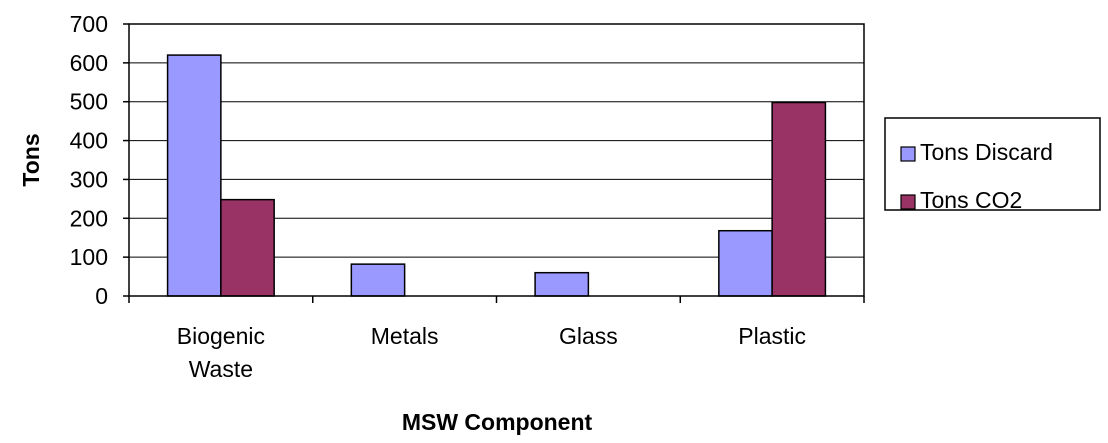 This screenshot has height=443, width=1108. What do you see at coordinates (221, 336) in the screenshot?
I see `x-category-label: Biogenic` at bounding box center [221, 336].